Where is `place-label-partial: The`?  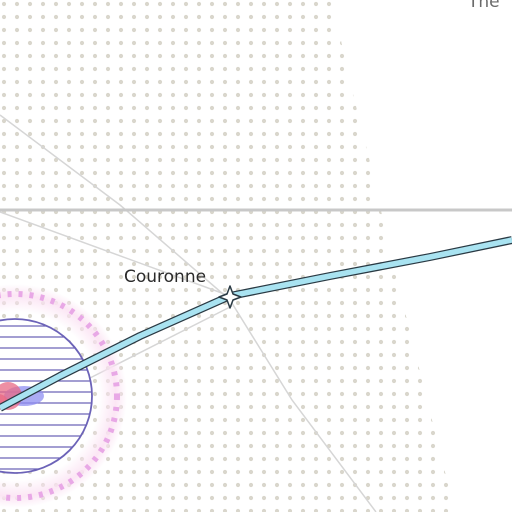 place-label-partial: The is located at coordinates (484, 6).